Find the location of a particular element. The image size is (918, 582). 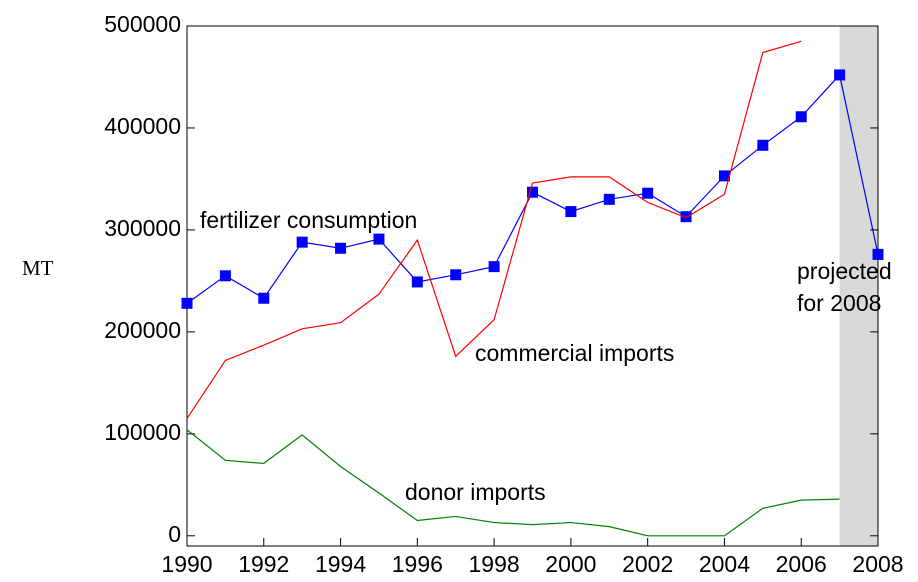

x-tick-label: 2002 is located at coordinates (647, 564).